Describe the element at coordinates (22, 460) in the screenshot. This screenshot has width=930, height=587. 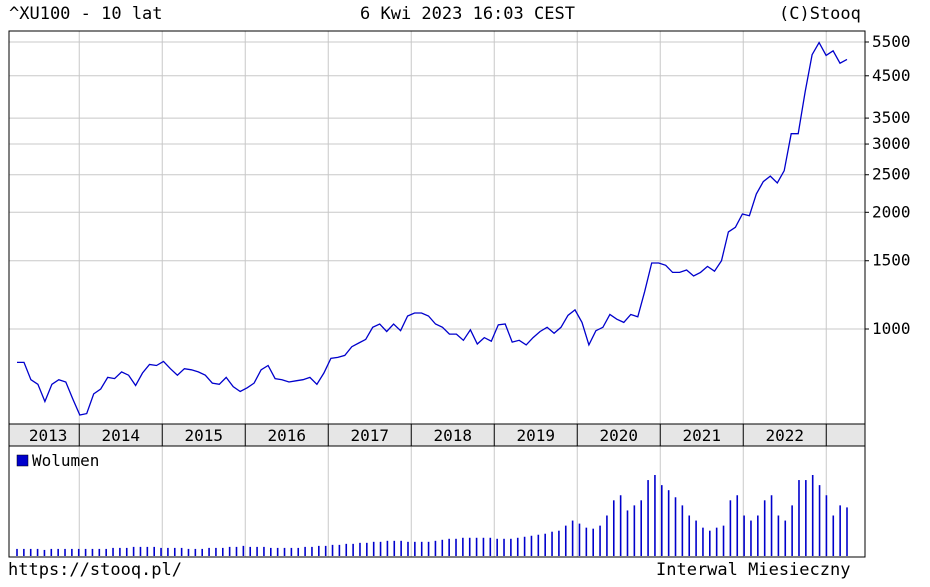
I see `volume-legend-swatch` at that location.